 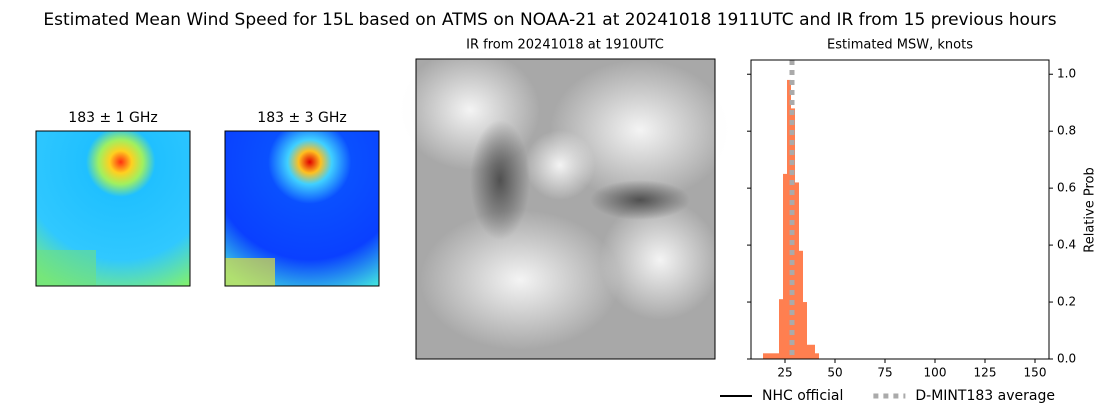 What do you see at coordinates (1066, 188) in the screenshot?
I see `y-tick-label: 0.6` at bounding box center [1066, 188].